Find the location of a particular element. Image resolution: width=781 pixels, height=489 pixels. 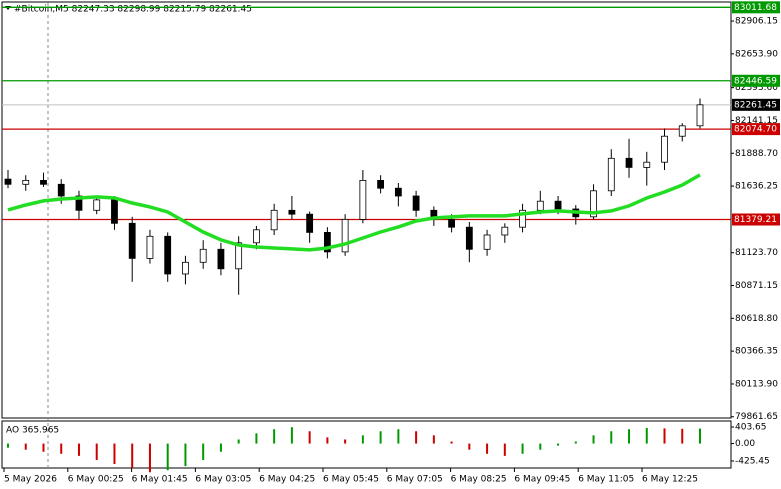

y-tick-label: 80618.80 is located at coordinates (756, 319).